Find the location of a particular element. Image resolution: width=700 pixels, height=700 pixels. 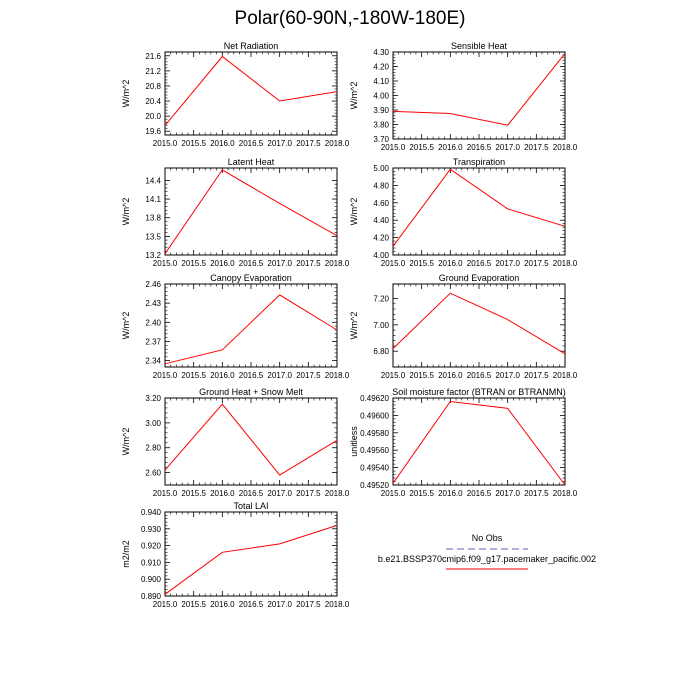

panel-title: Ground Heat + Snow Melt is located at coordinates (251, 392).